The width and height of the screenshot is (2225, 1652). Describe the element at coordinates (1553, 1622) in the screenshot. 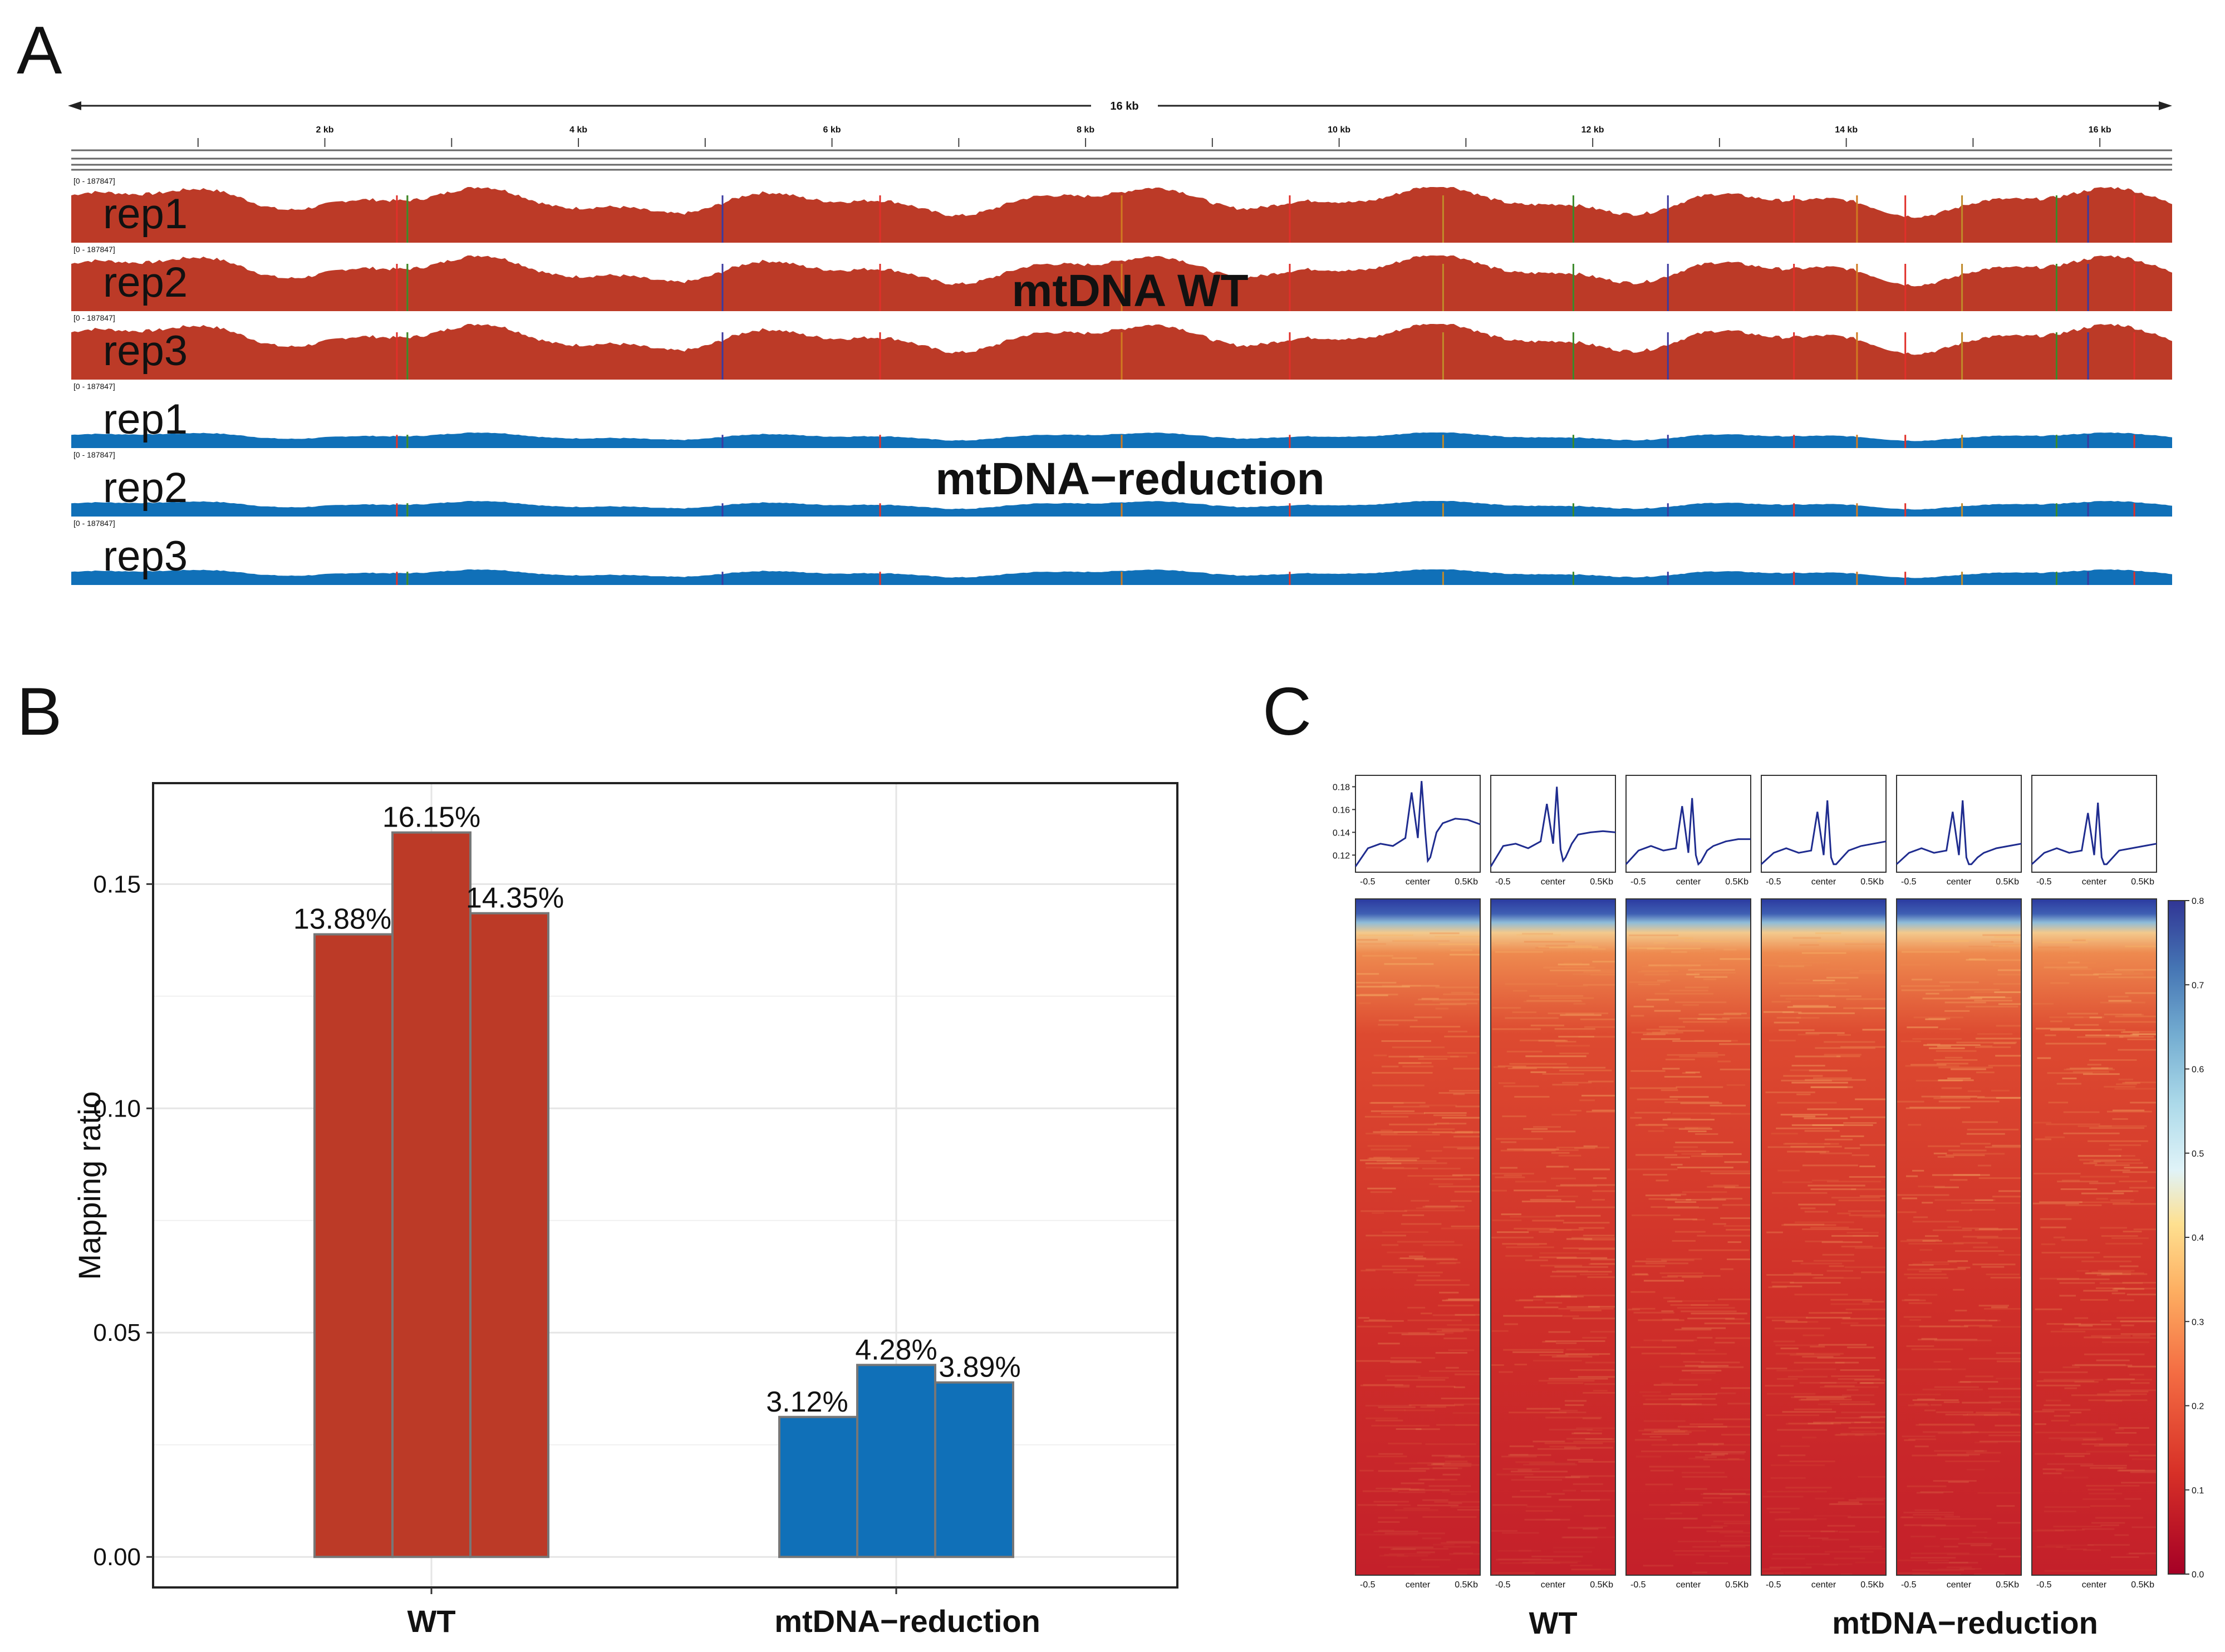

I see `heatmap-group-label-wt: WT` at that location.